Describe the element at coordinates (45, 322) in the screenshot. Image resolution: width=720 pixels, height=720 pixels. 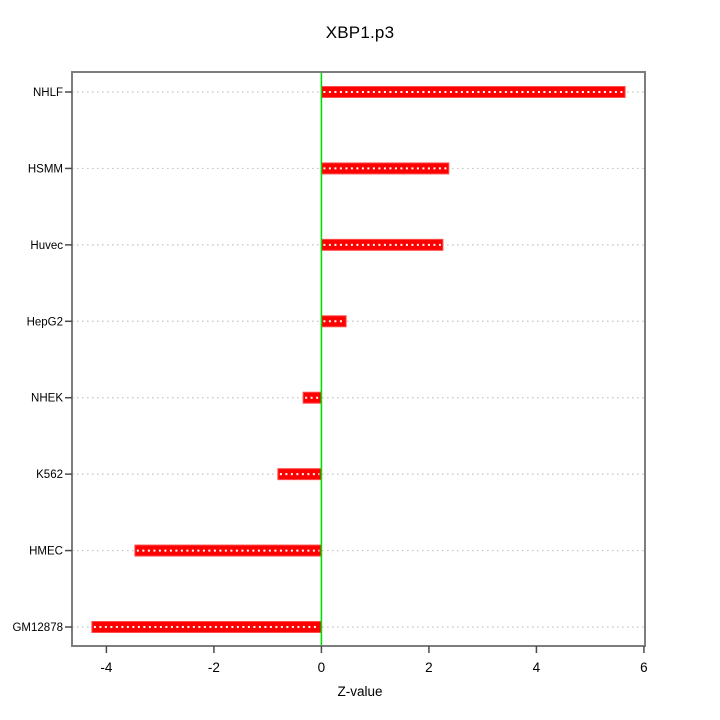
I see `y-axis-label-hepg2: HepG2` at that location.